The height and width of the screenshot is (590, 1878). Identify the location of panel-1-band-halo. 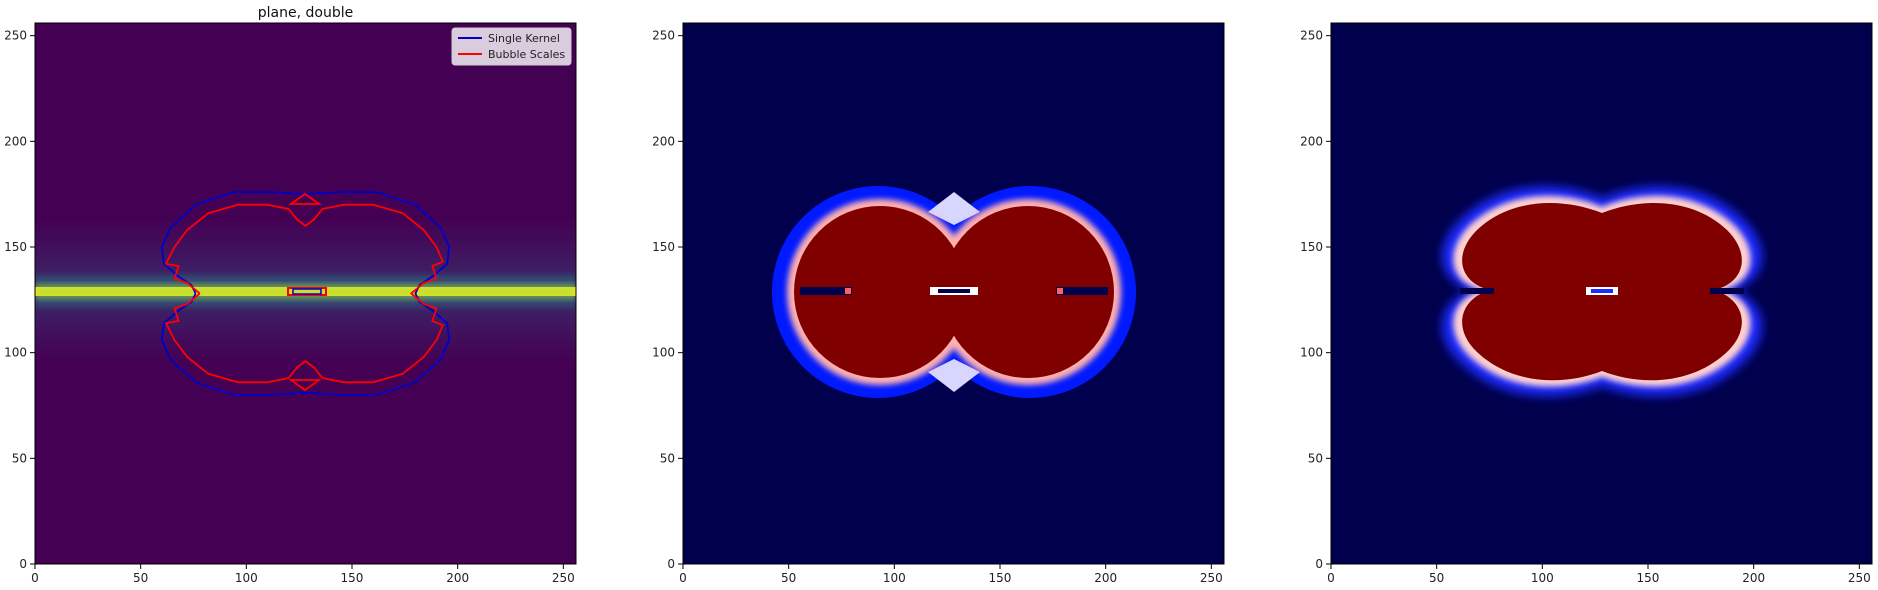
(305, 291).